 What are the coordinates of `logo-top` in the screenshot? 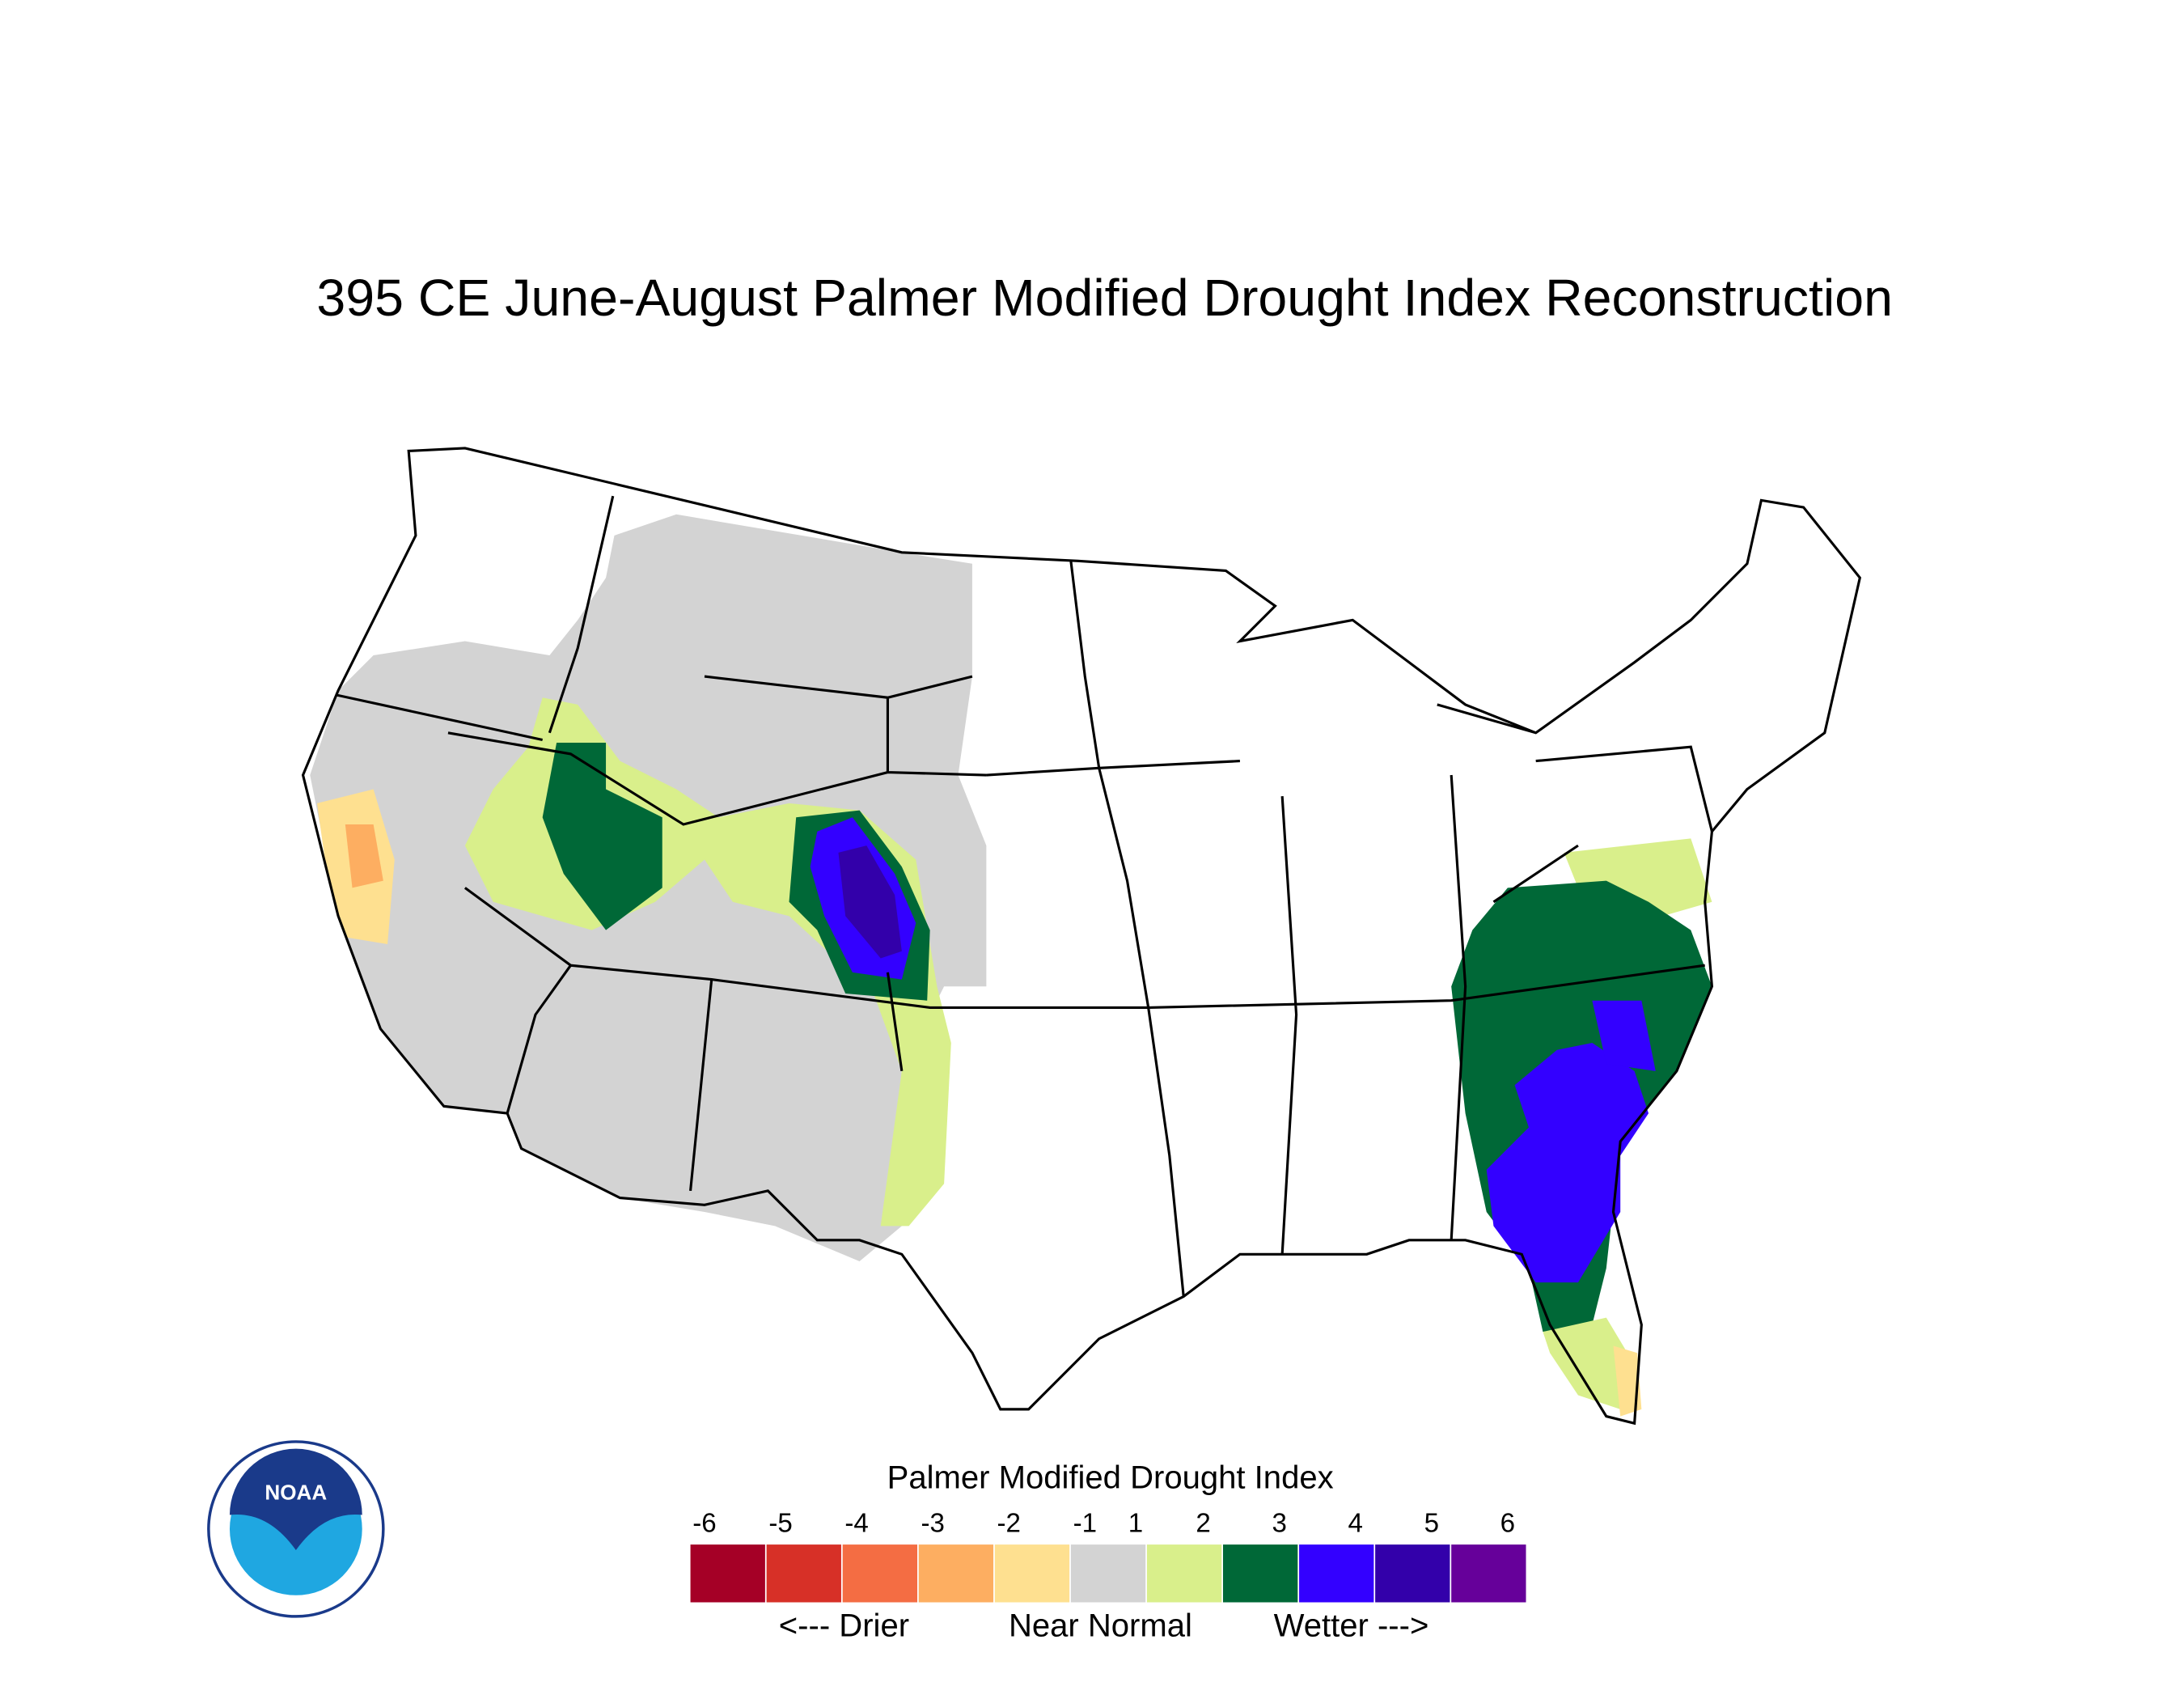 It's located at (295, 1499).